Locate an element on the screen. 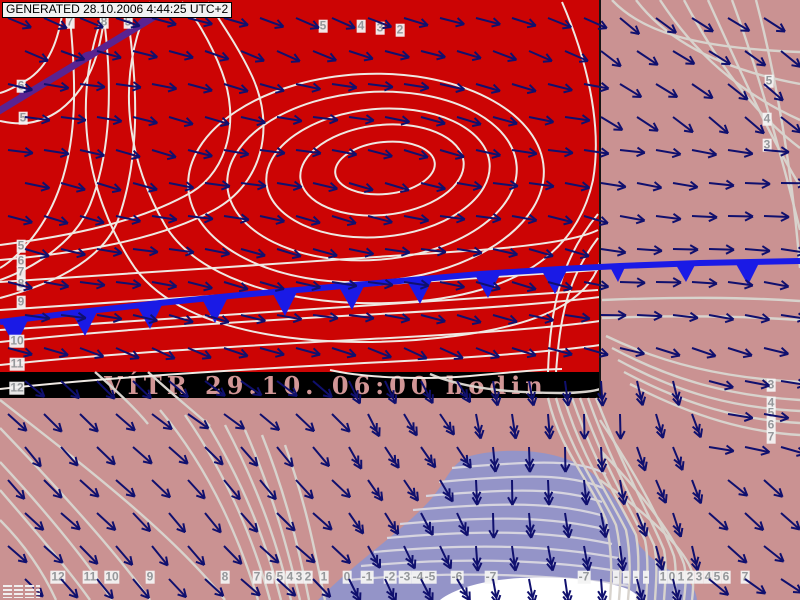 The image size is (800, 600). contour-label: -1 is located at coordinates (367, 576).